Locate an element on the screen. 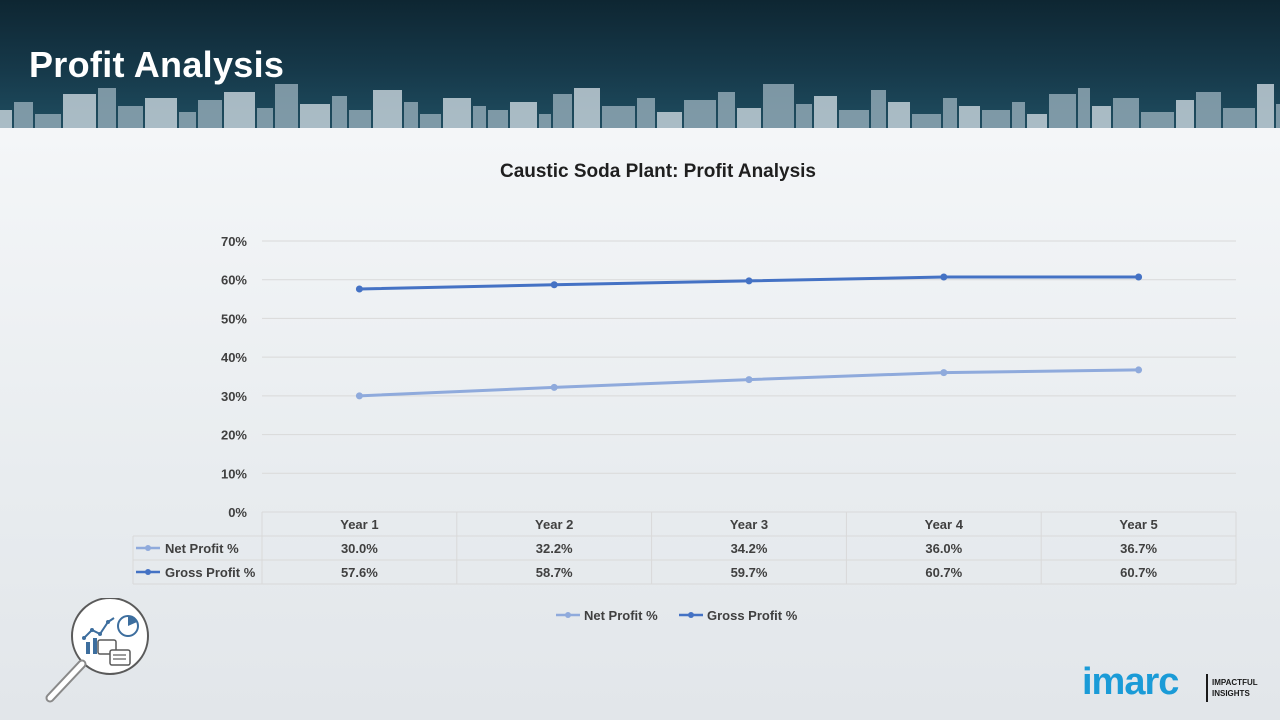 This screenshot has width=1280, height=720. x-category-label: Year 1 is located at coordinates (359, 524).